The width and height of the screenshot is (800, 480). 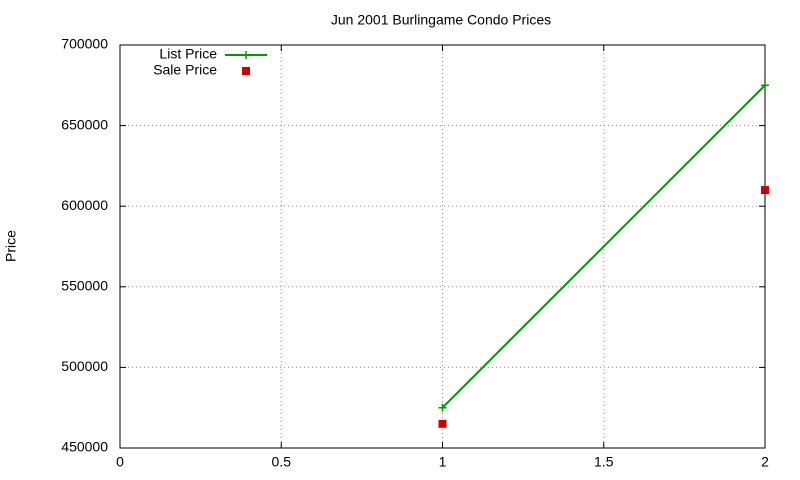 I want to click on y-tick-label: 600000, so click(x=84, y=205).